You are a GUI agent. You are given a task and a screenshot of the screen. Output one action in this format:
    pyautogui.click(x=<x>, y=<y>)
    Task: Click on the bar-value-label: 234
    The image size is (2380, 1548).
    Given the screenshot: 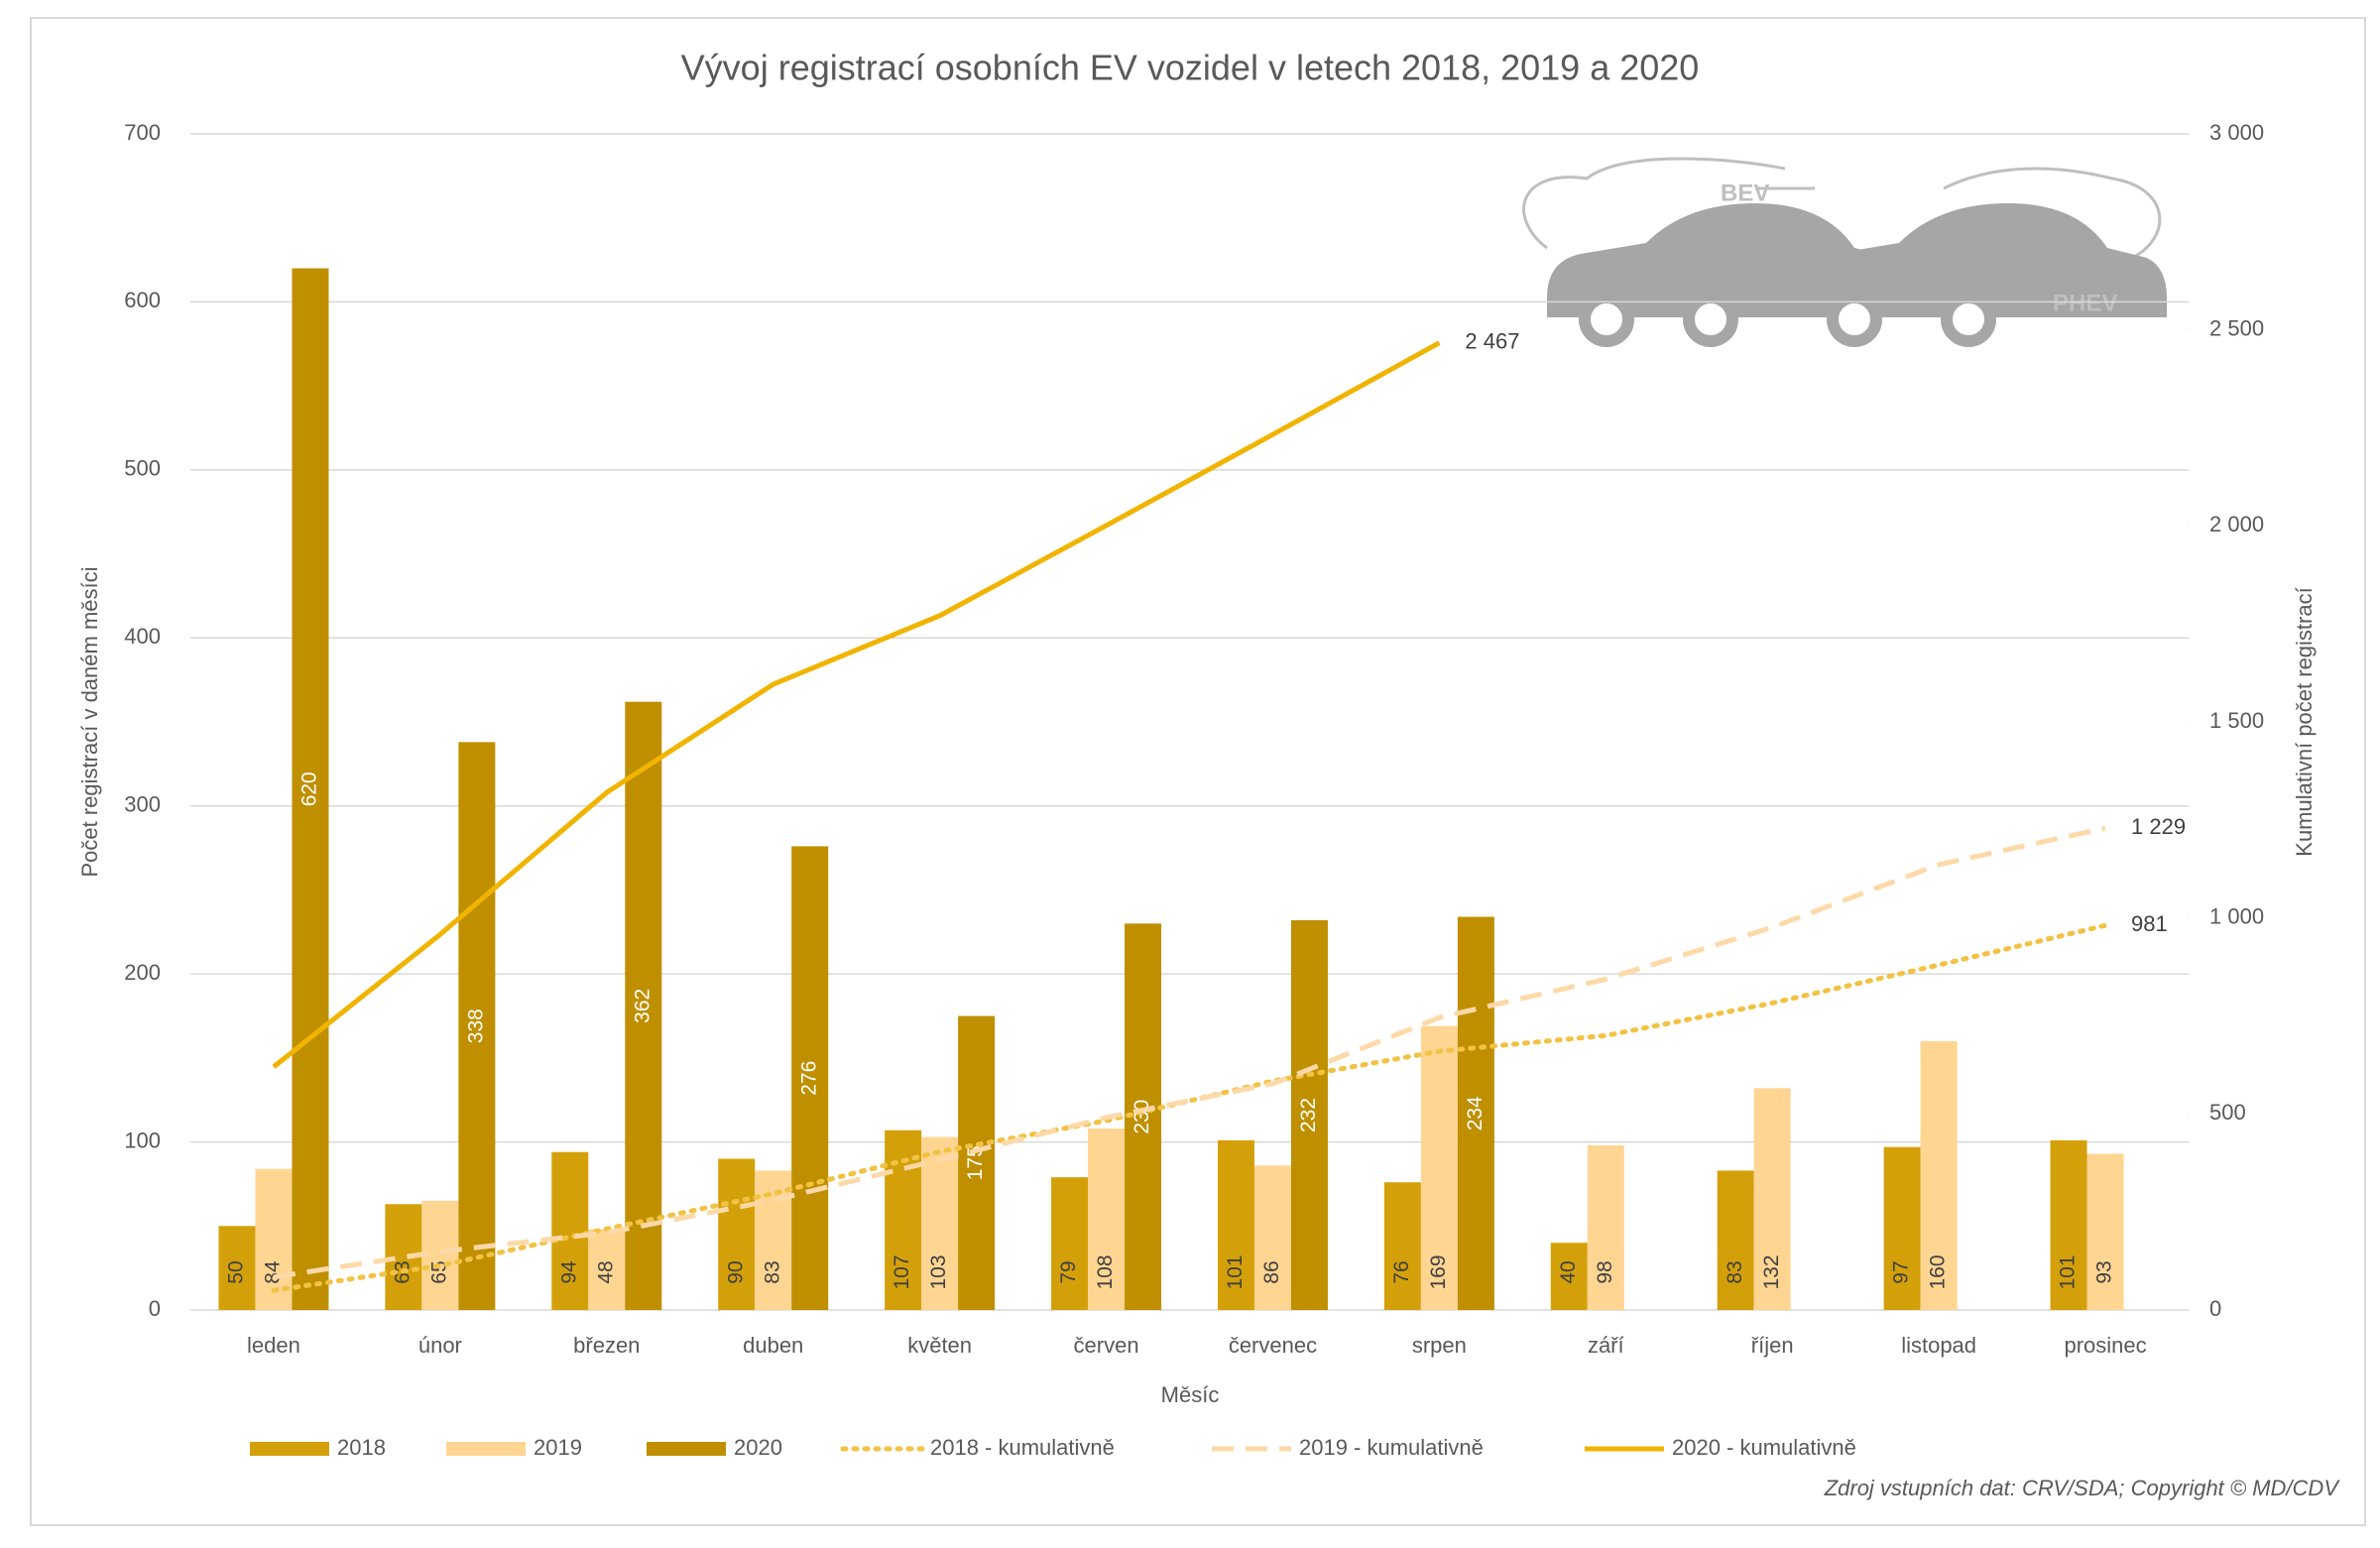 What is the action you would take?
    pyautogui.click(x=1475, y=1113)
    